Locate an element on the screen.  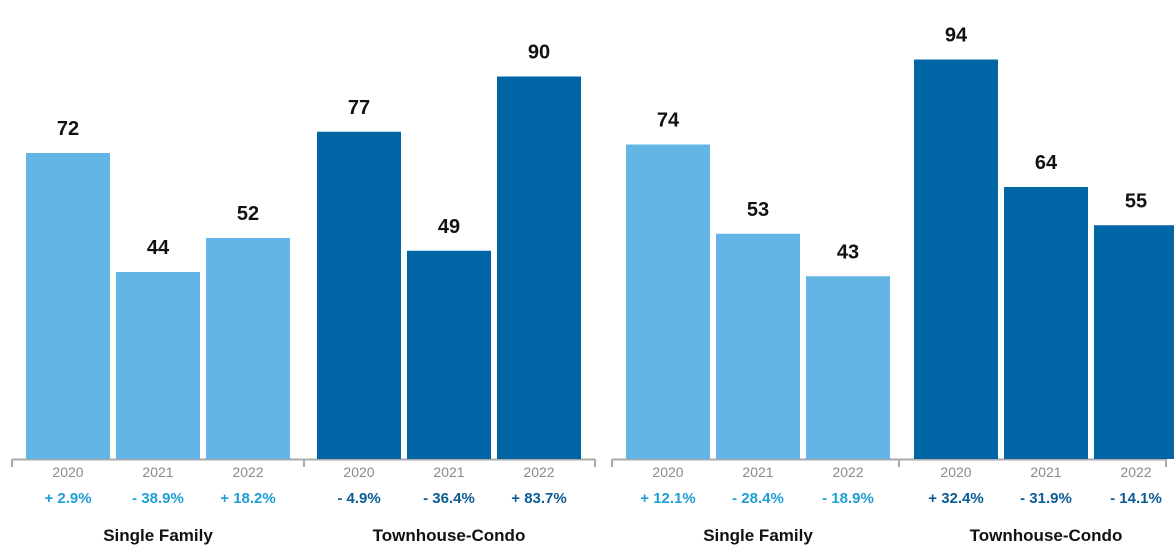
change-label: + 18.2% is located at coordinates (247, 498).